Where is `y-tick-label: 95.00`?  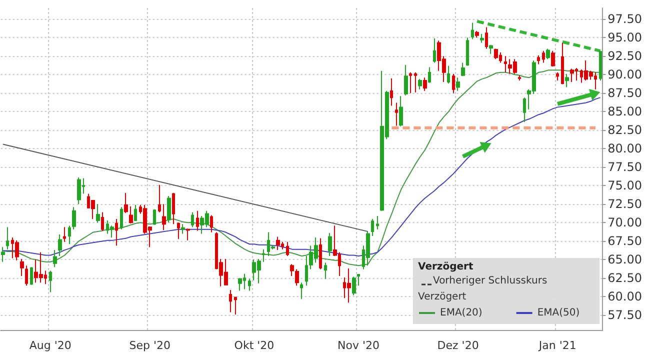 y-tick-label: 95.00 is located at coordinates (625, 37).